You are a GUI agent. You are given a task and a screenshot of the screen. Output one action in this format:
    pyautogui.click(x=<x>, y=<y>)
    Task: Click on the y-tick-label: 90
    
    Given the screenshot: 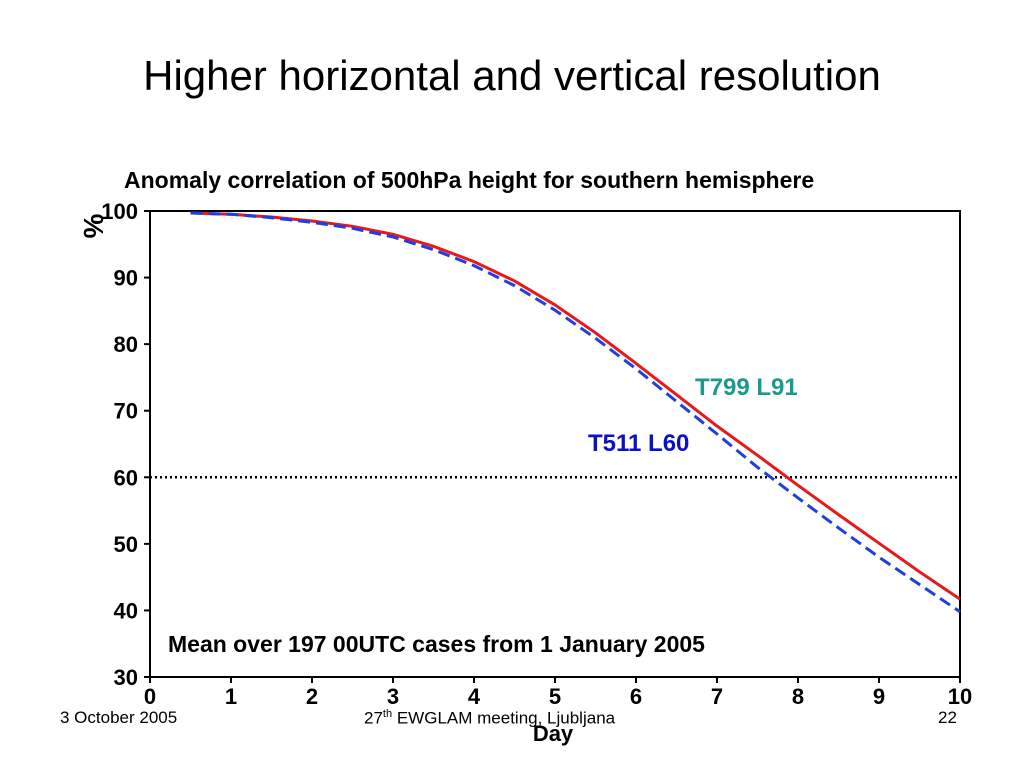 What is the action you would take?
    pyautogui.click(x=126, y=278)
    